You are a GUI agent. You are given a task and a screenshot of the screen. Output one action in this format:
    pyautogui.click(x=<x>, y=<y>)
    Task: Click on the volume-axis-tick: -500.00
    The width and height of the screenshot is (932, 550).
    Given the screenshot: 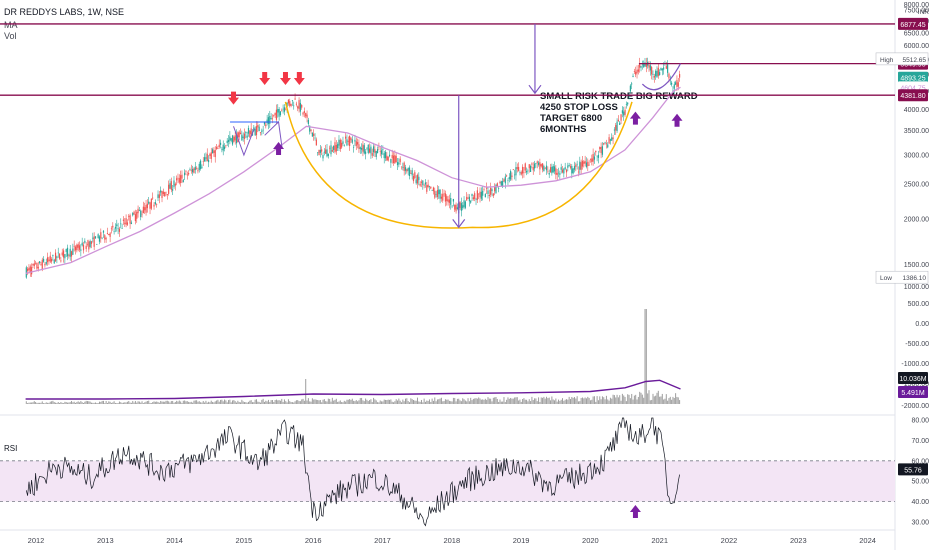 What is the action you would take?
    pyautogui.click(x=917, y=344)
    